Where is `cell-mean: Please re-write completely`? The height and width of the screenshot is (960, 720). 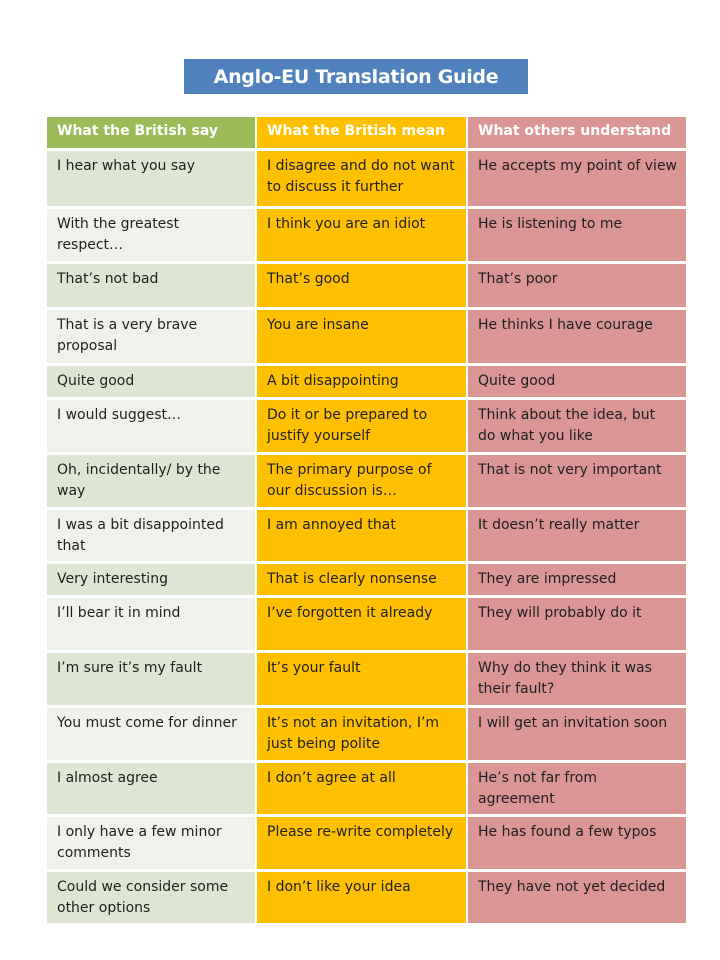 cell-mean: Please re-write completely is located at coordinates (360, 841).